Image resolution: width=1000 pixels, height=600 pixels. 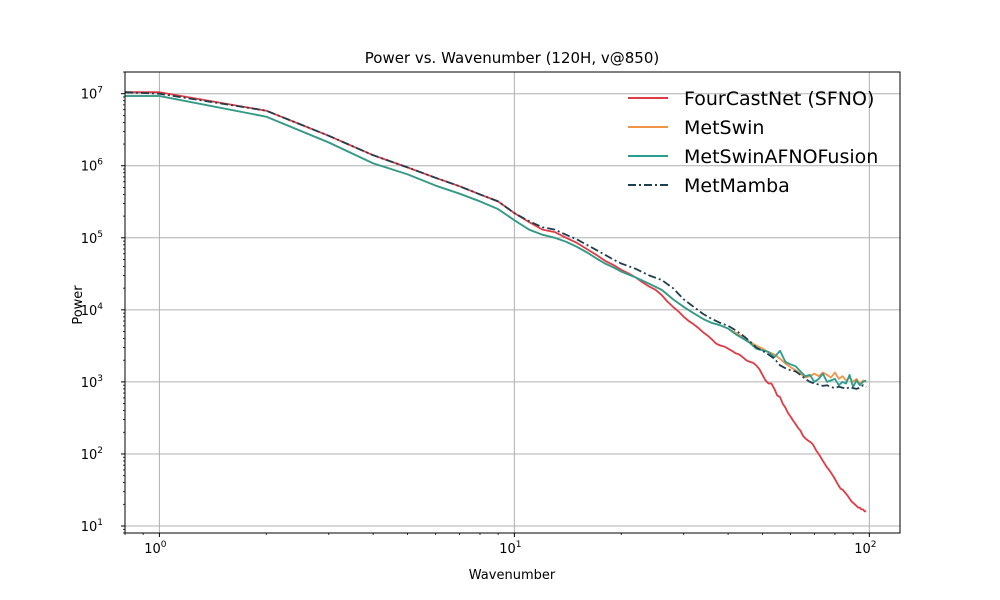 I want to click on y-axis-label: Power, so click(x=78, y=305).